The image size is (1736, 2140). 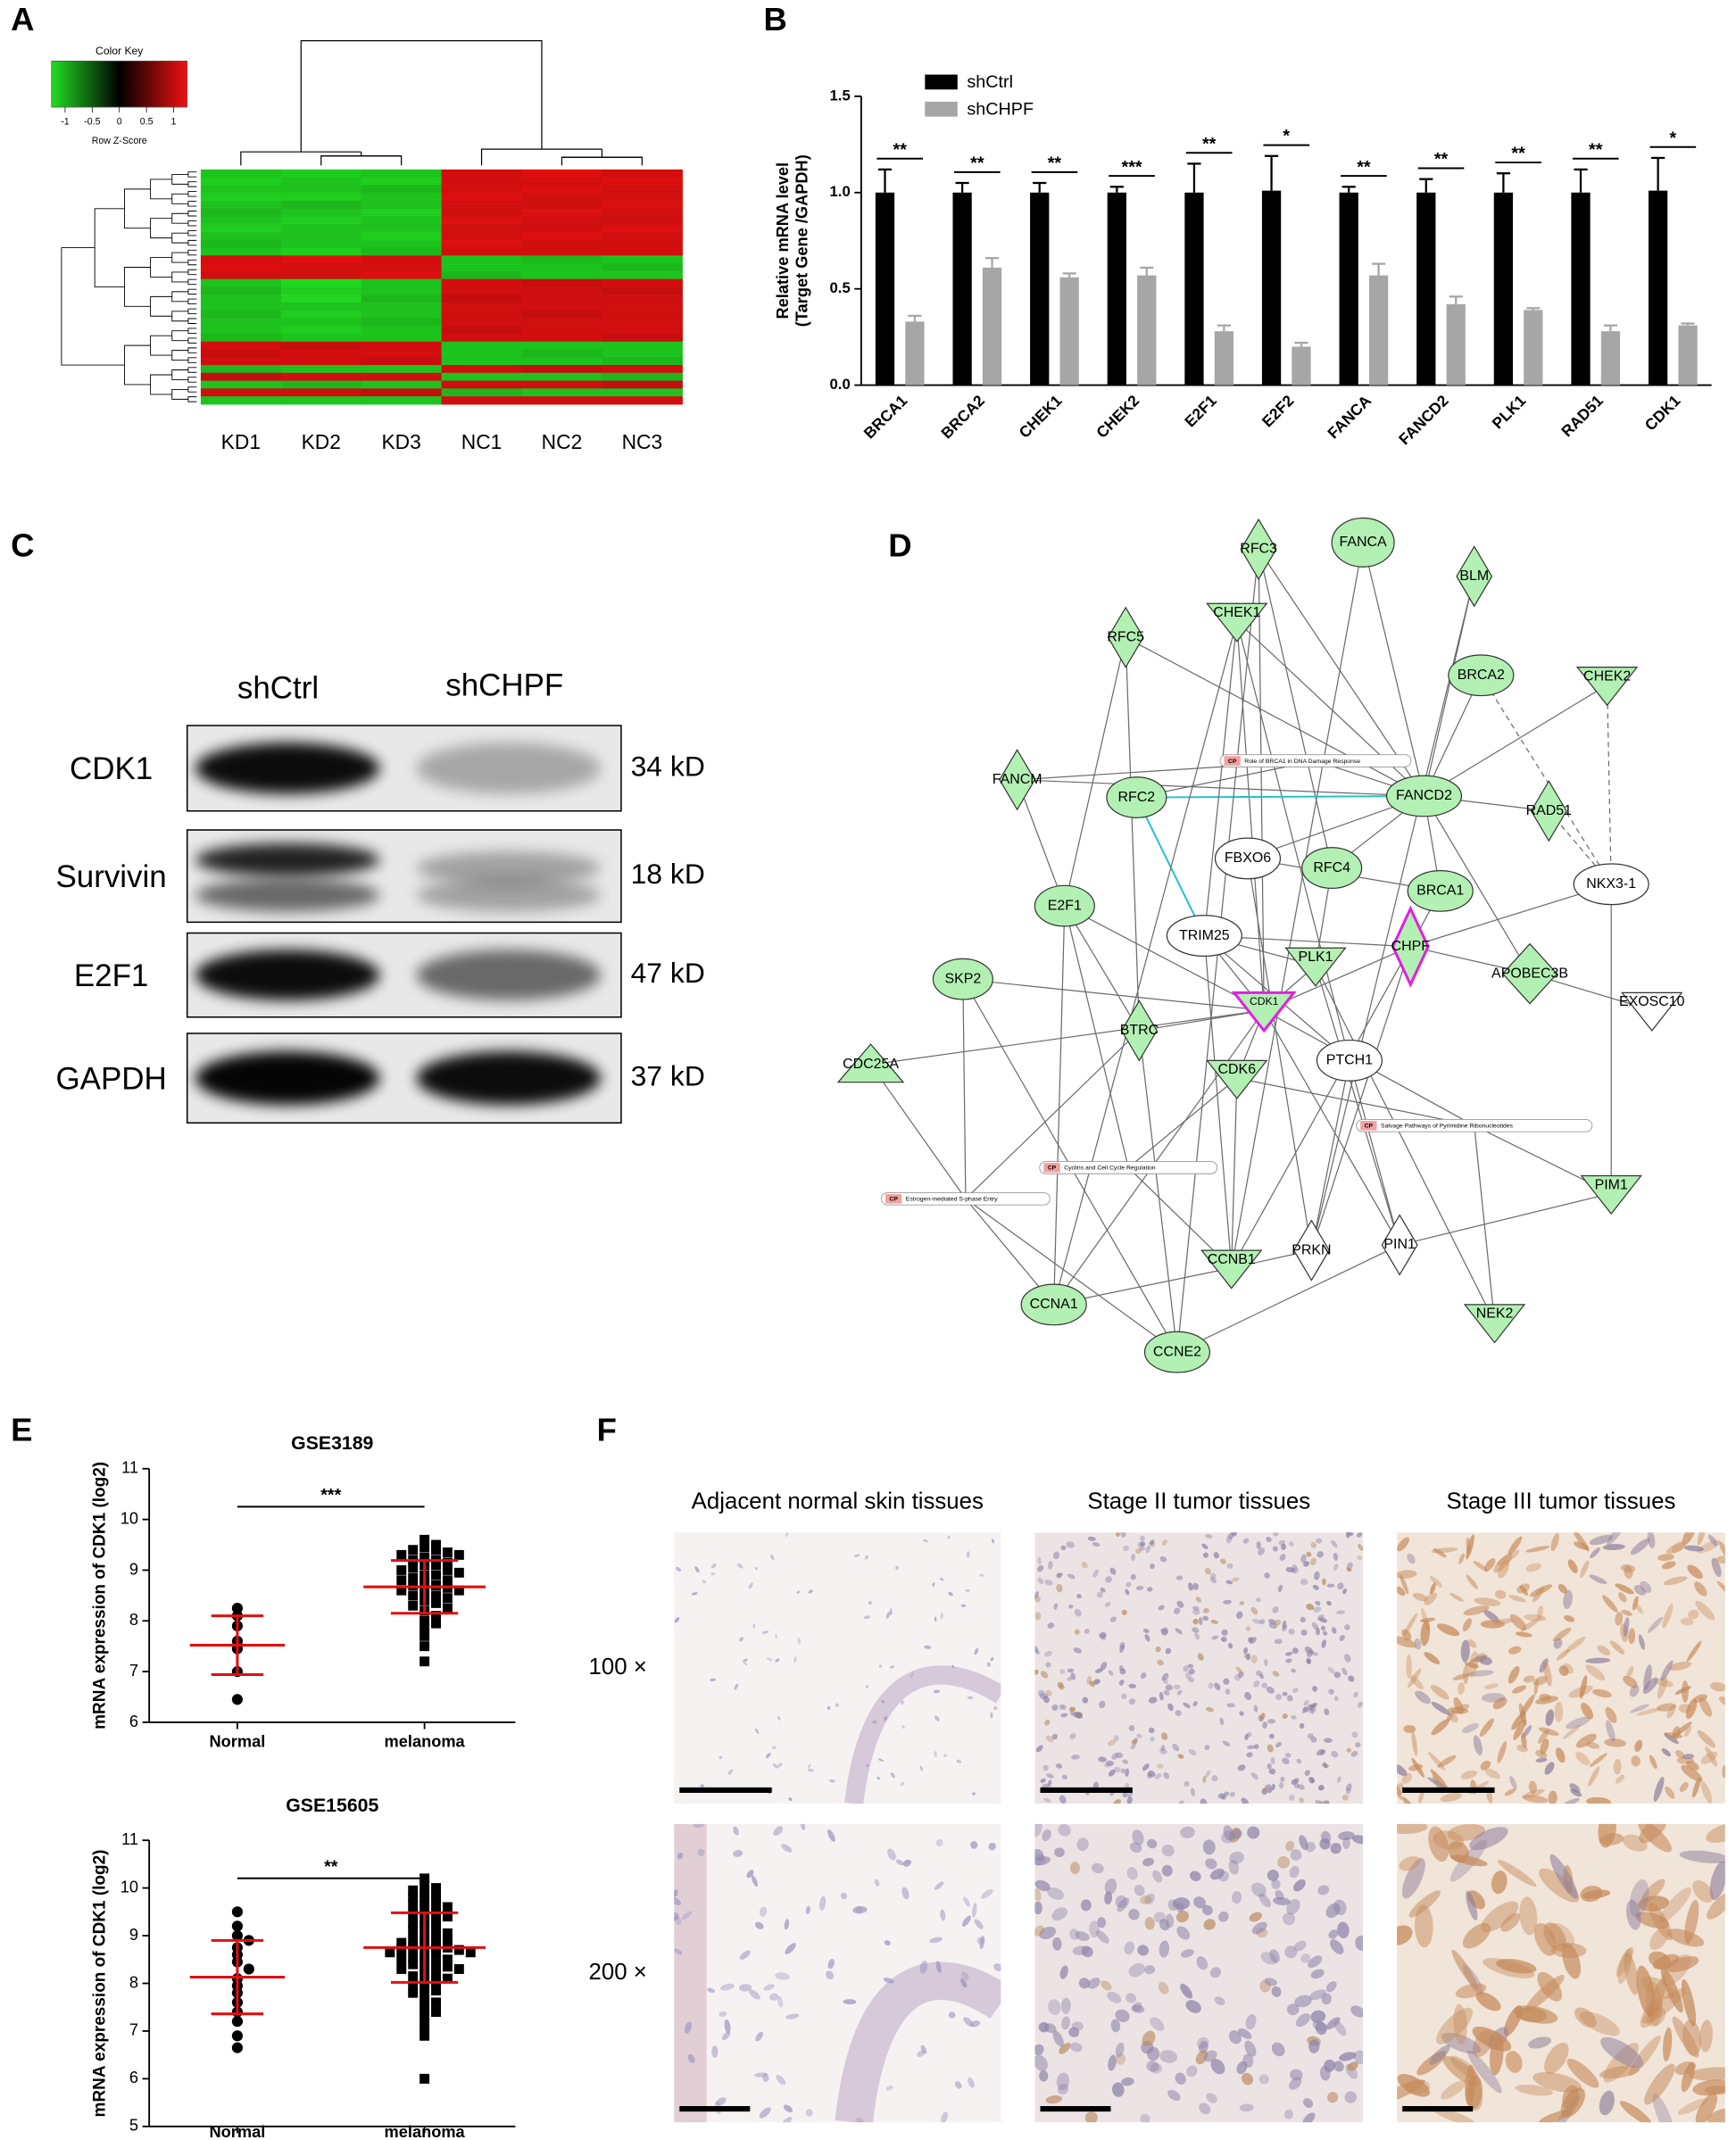 I want to click on pathway-label: Cyclins and Cell Cycle Regulation, so click(x=1110, y=1168).